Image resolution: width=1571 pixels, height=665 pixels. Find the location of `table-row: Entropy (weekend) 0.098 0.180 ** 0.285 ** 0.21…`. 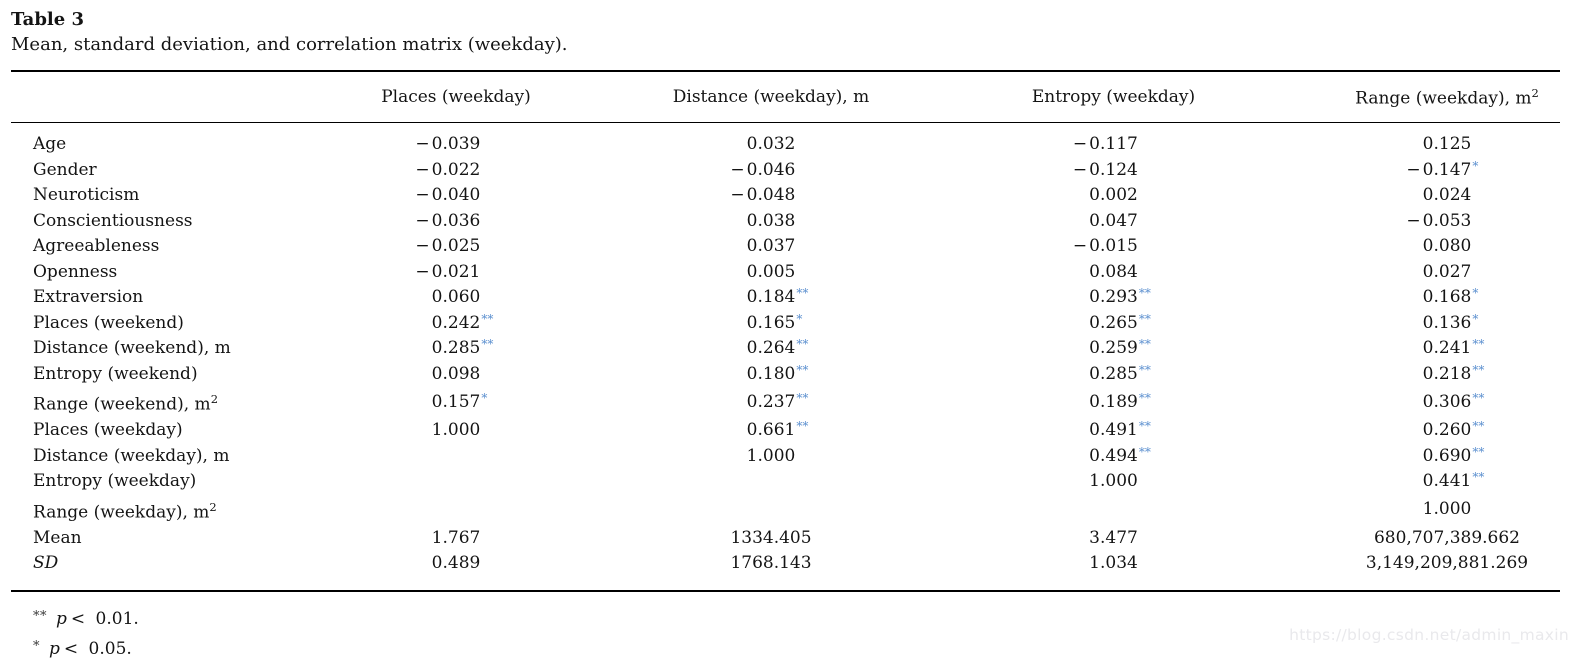

table-row: Entropy (weekend) 0.098 0.180 ** 0.285 ** 0.21… is located at coordinates (785, 375).